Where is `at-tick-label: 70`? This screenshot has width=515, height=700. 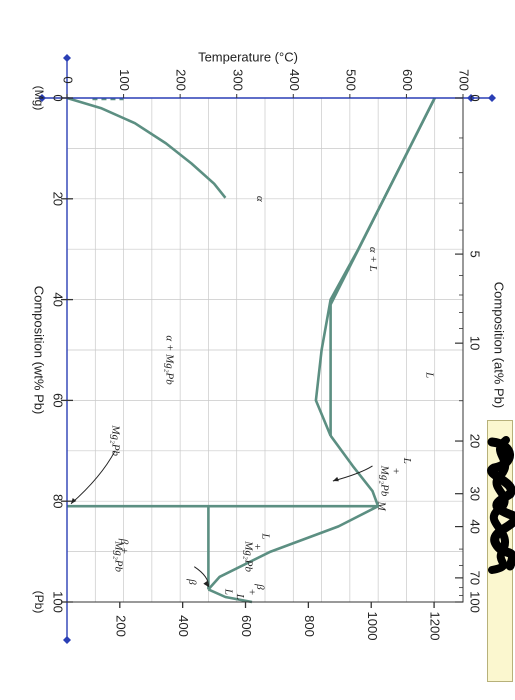 at-tick-label: 70 is located at coordinates (475, 578).